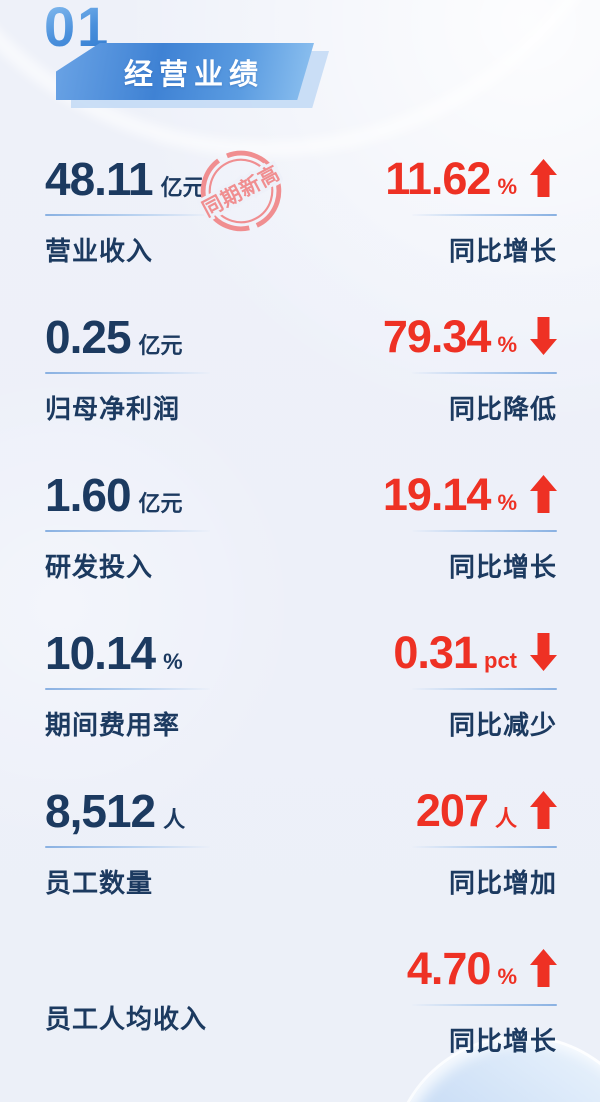 The width and height of the screenshot is (600, 1102). I want to click on metric-right-column: 79.34% 同比降低, so click(470, 392).